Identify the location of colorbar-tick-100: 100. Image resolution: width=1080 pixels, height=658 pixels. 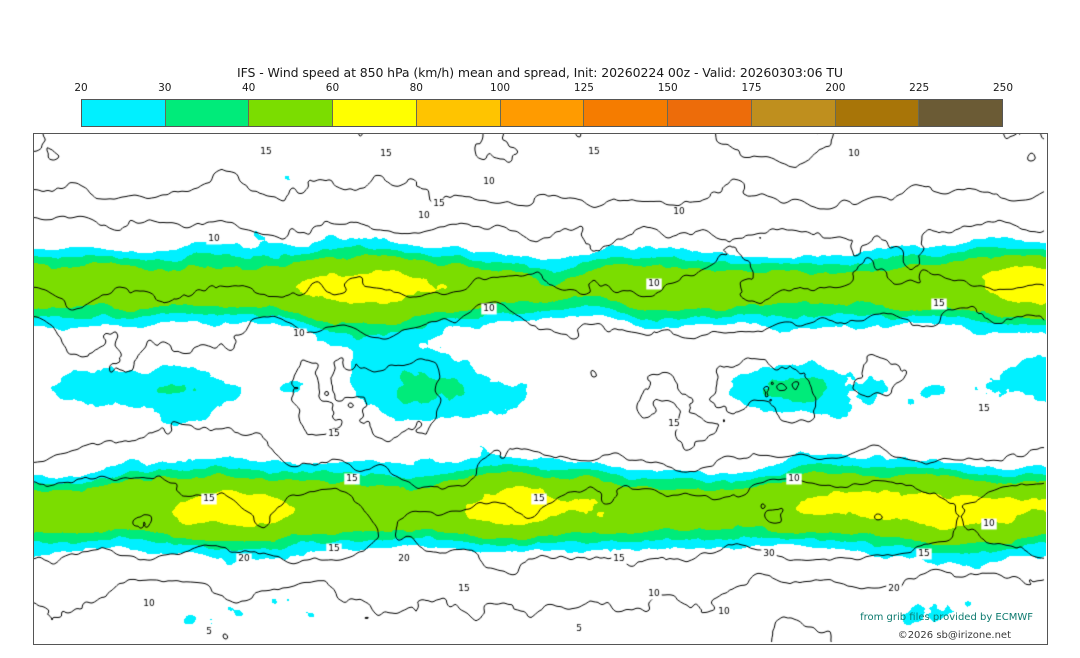
(500, 88).